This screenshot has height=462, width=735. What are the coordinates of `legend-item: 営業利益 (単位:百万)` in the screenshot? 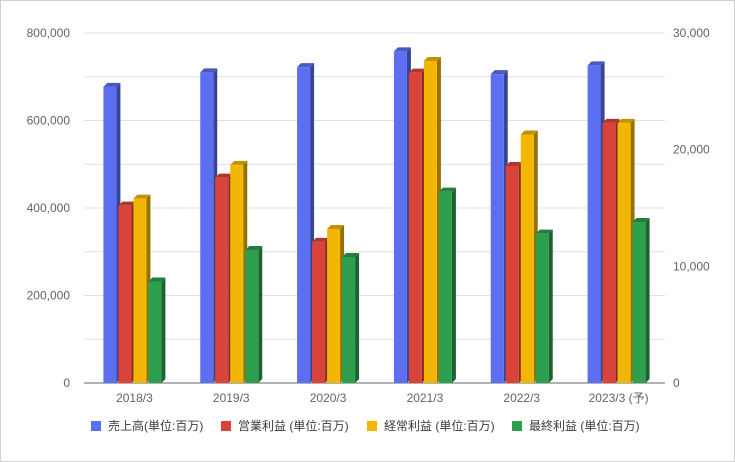 It's located at (285, 425).